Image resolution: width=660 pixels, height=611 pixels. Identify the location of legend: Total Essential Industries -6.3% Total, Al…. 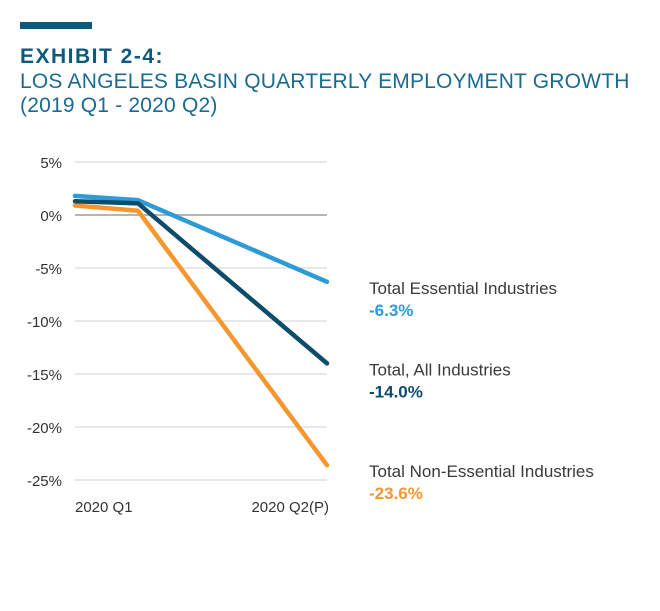
(481, 391).